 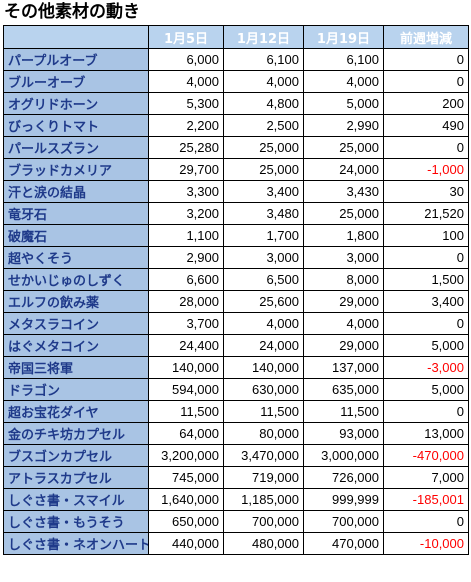 I want to click on table-row: 超やくそう 2,900 3,000 3,000 0, so click(x=236, y=257).